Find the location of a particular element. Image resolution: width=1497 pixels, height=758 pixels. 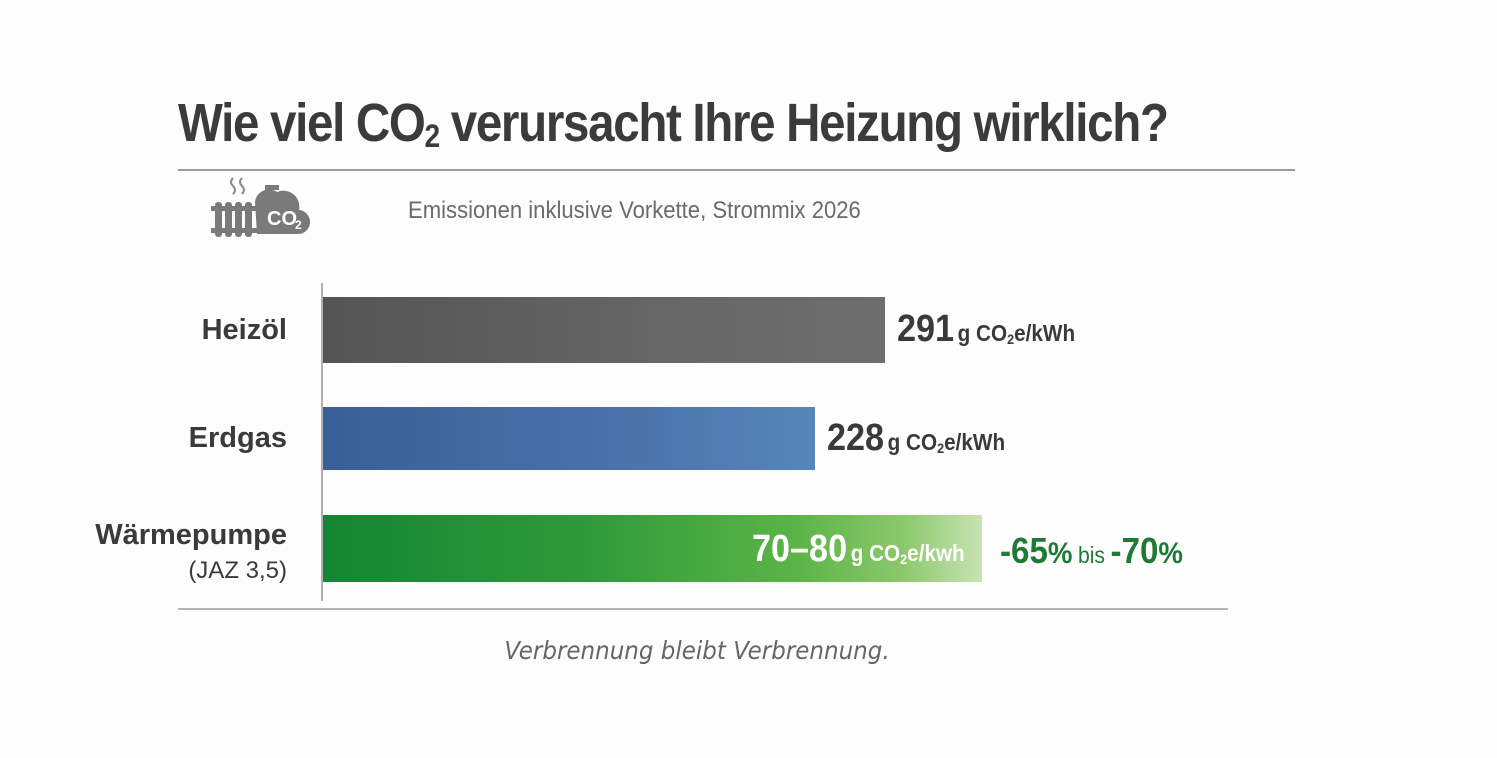

reduction-bis: bis is located at coordinates (1091, 555).